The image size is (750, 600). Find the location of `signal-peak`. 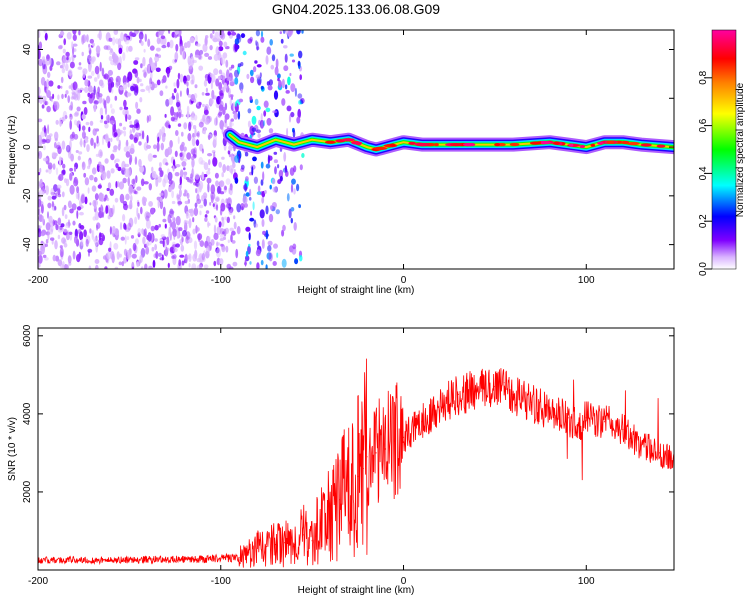

signal-peak is located at coordinates (633, 144).